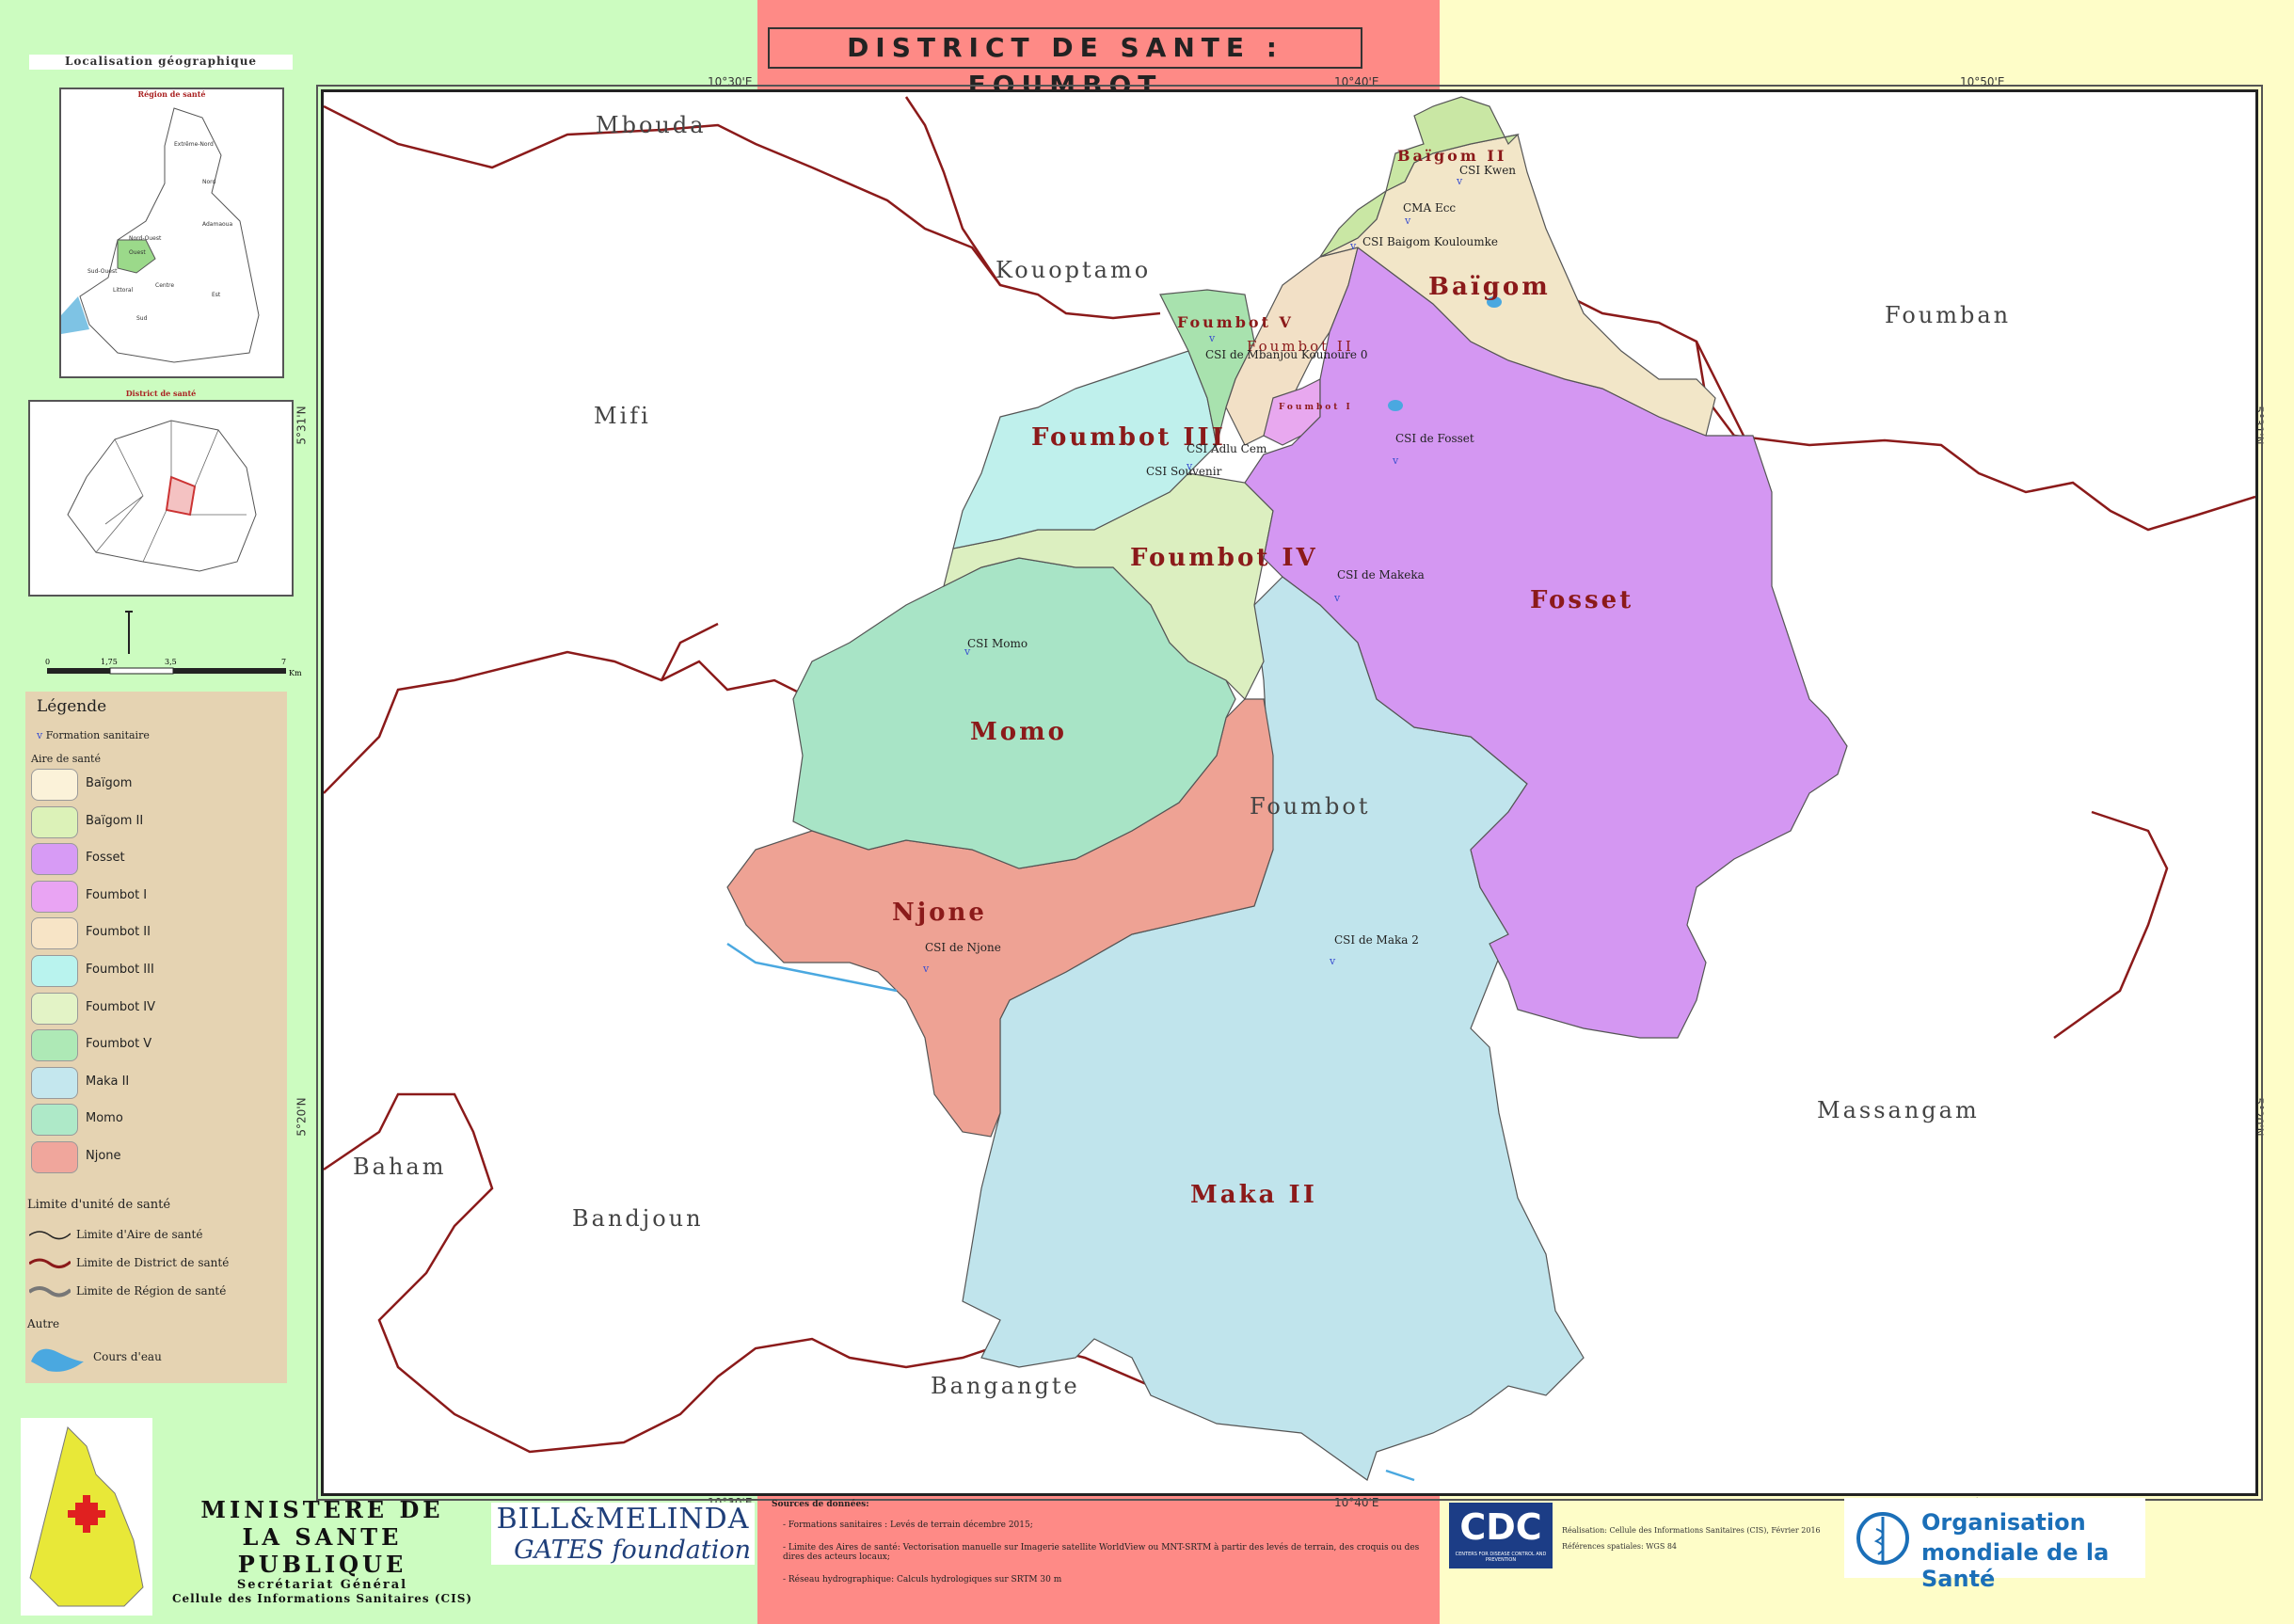 This screenshot has width=2294, height=1624. I want to click on legend-area-foumbot-iv: Foumbot IV, so click(154, 1008).